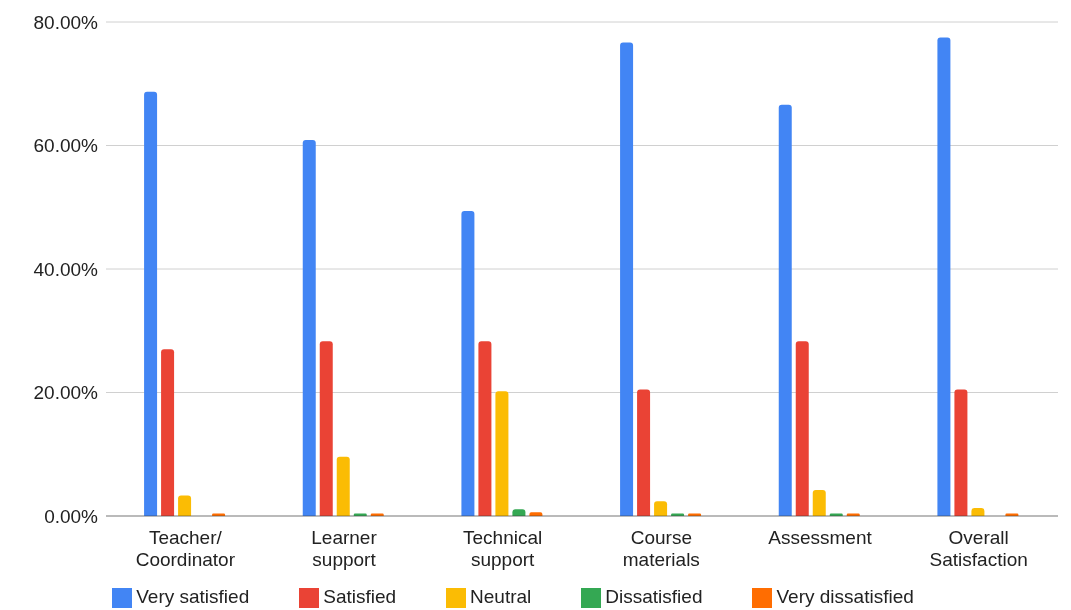  Describe the element at coordinates (501, 596) in the screenshot. I see `legend-label: Neutral` at that location.